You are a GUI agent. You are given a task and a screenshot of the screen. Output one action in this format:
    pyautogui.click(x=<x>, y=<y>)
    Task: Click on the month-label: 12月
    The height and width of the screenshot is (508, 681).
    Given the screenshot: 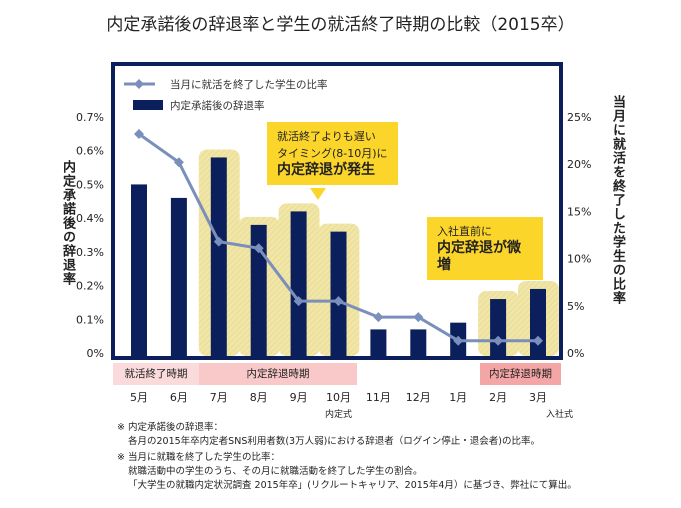 What is the action you would take?
    pyautogui.click(x=418, y=397)
    